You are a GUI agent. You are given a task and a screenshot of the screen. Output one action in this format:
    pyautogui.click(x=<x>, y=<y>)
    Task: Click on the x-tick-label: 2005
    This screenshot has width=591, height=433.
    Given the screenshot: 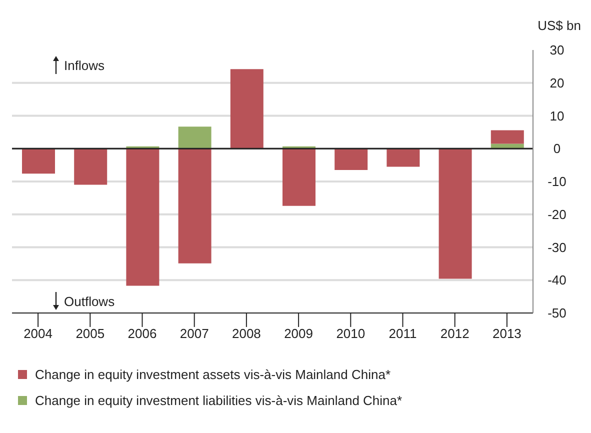 What is the action you would take?
    pyautogui.click(x=90, y=334)
    